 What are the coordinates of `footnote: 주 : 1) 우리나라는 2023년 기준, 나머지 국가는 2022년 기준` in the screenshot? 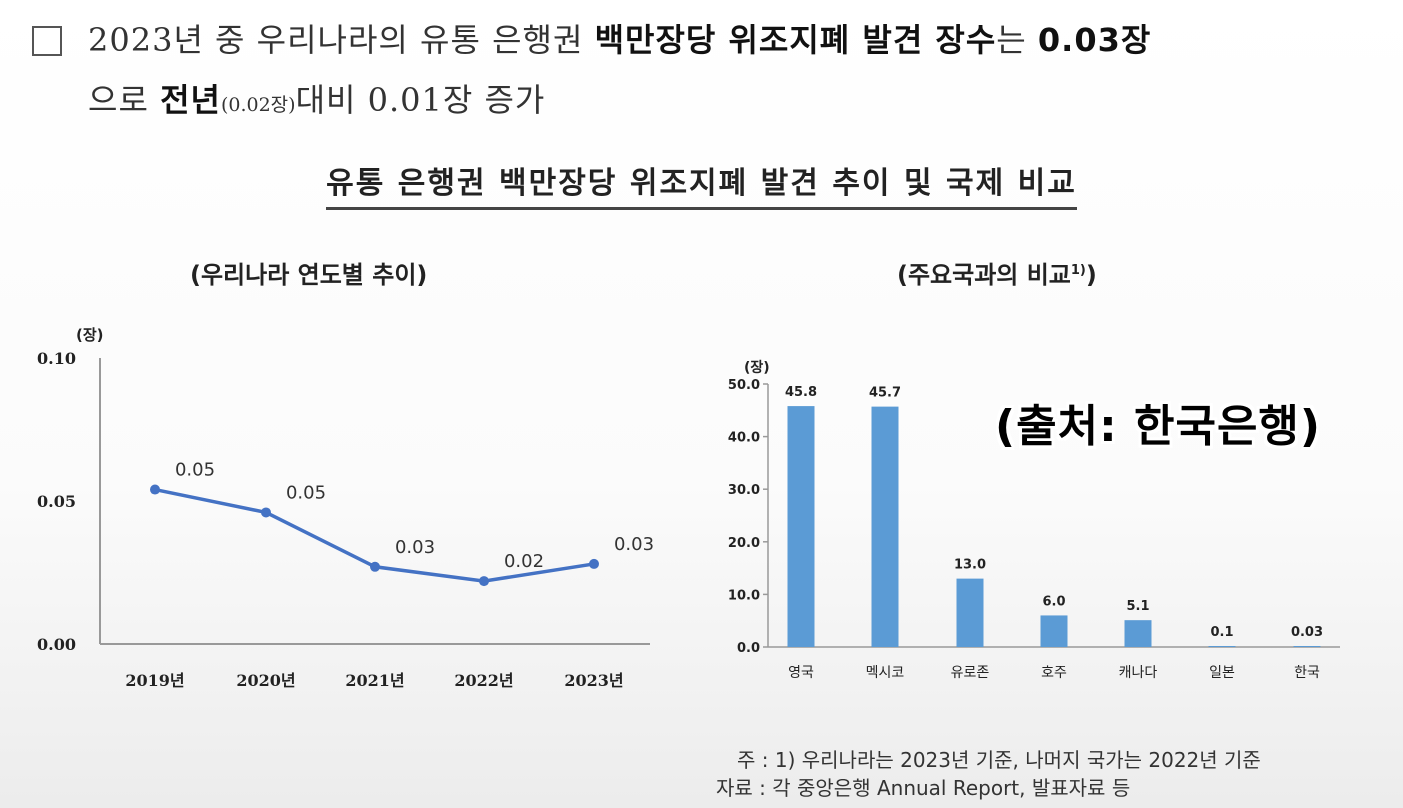 It's located at (999, 760).